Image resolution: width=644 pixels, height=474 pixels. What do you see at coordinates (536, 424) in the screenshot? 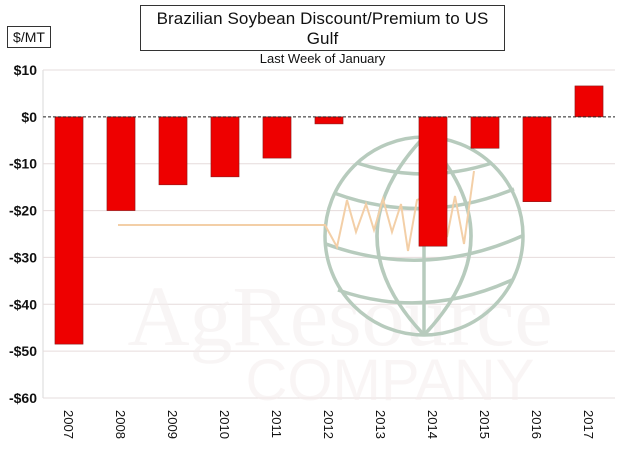
I see `x-tick-label: 2016` at bounding box center [536, 424].